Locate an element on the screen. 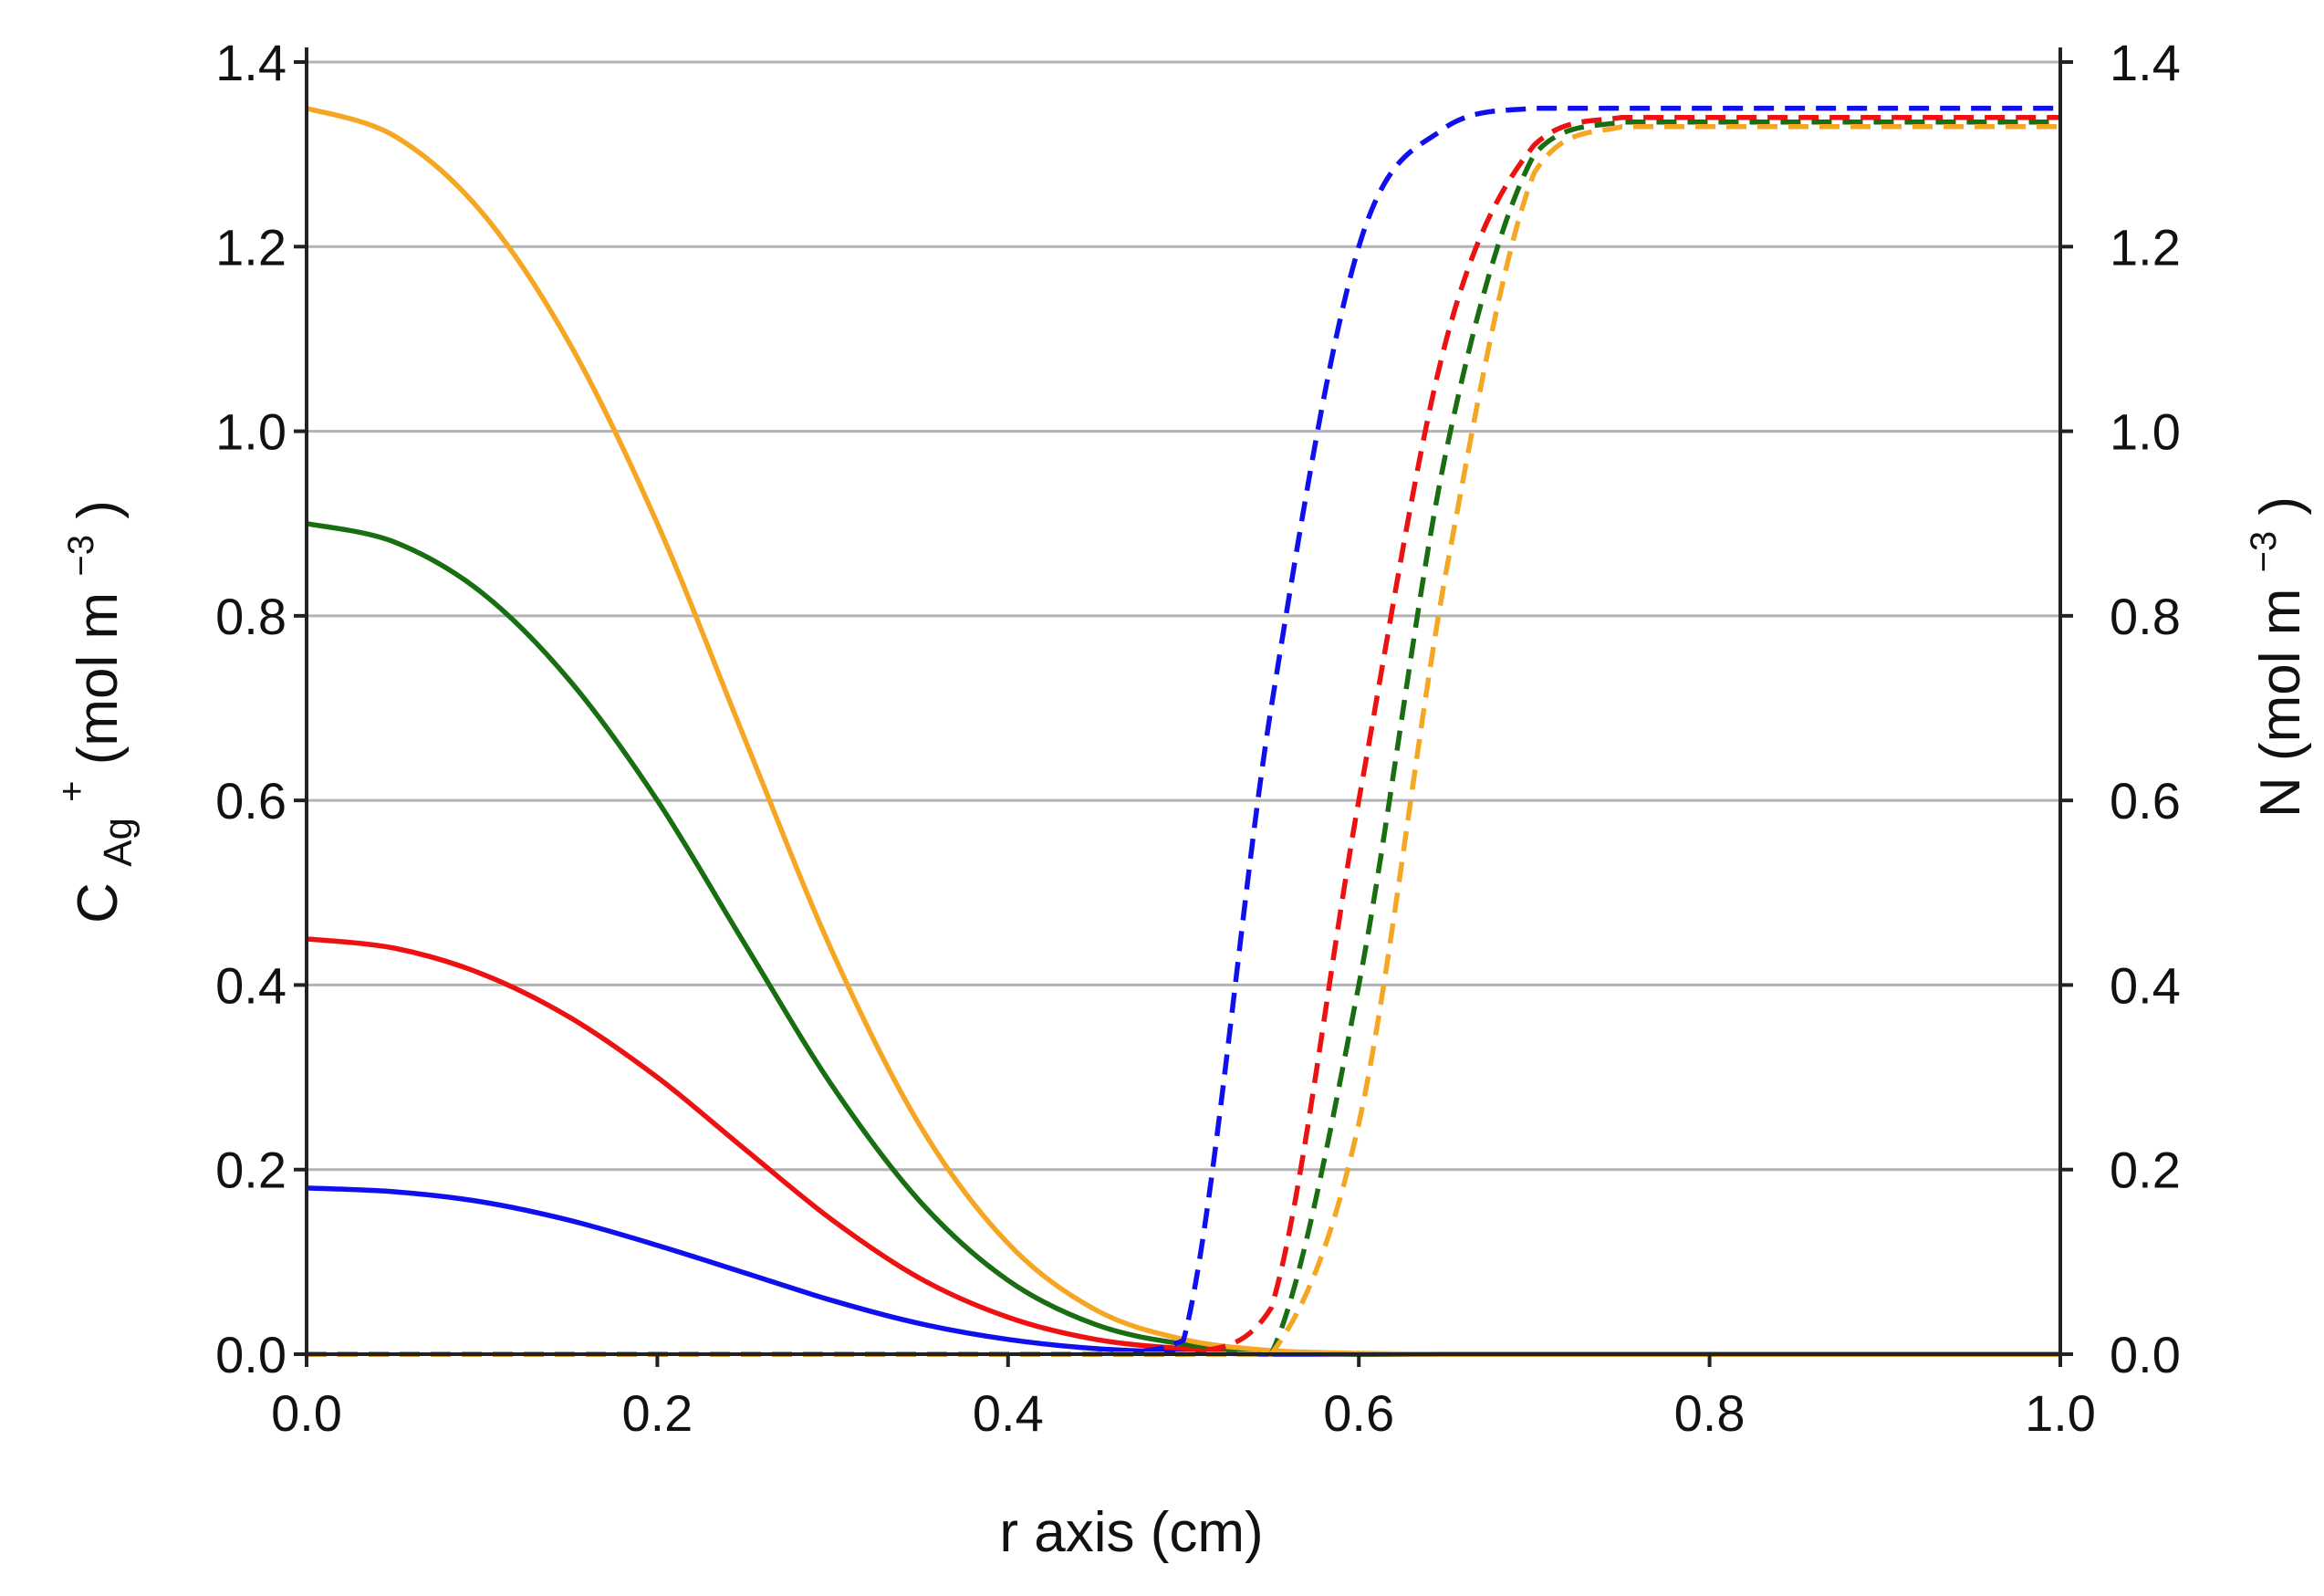 The image size is (2324, 1596). x-tick-label-2: 0.4 is located at coordinates (1008, 1413).